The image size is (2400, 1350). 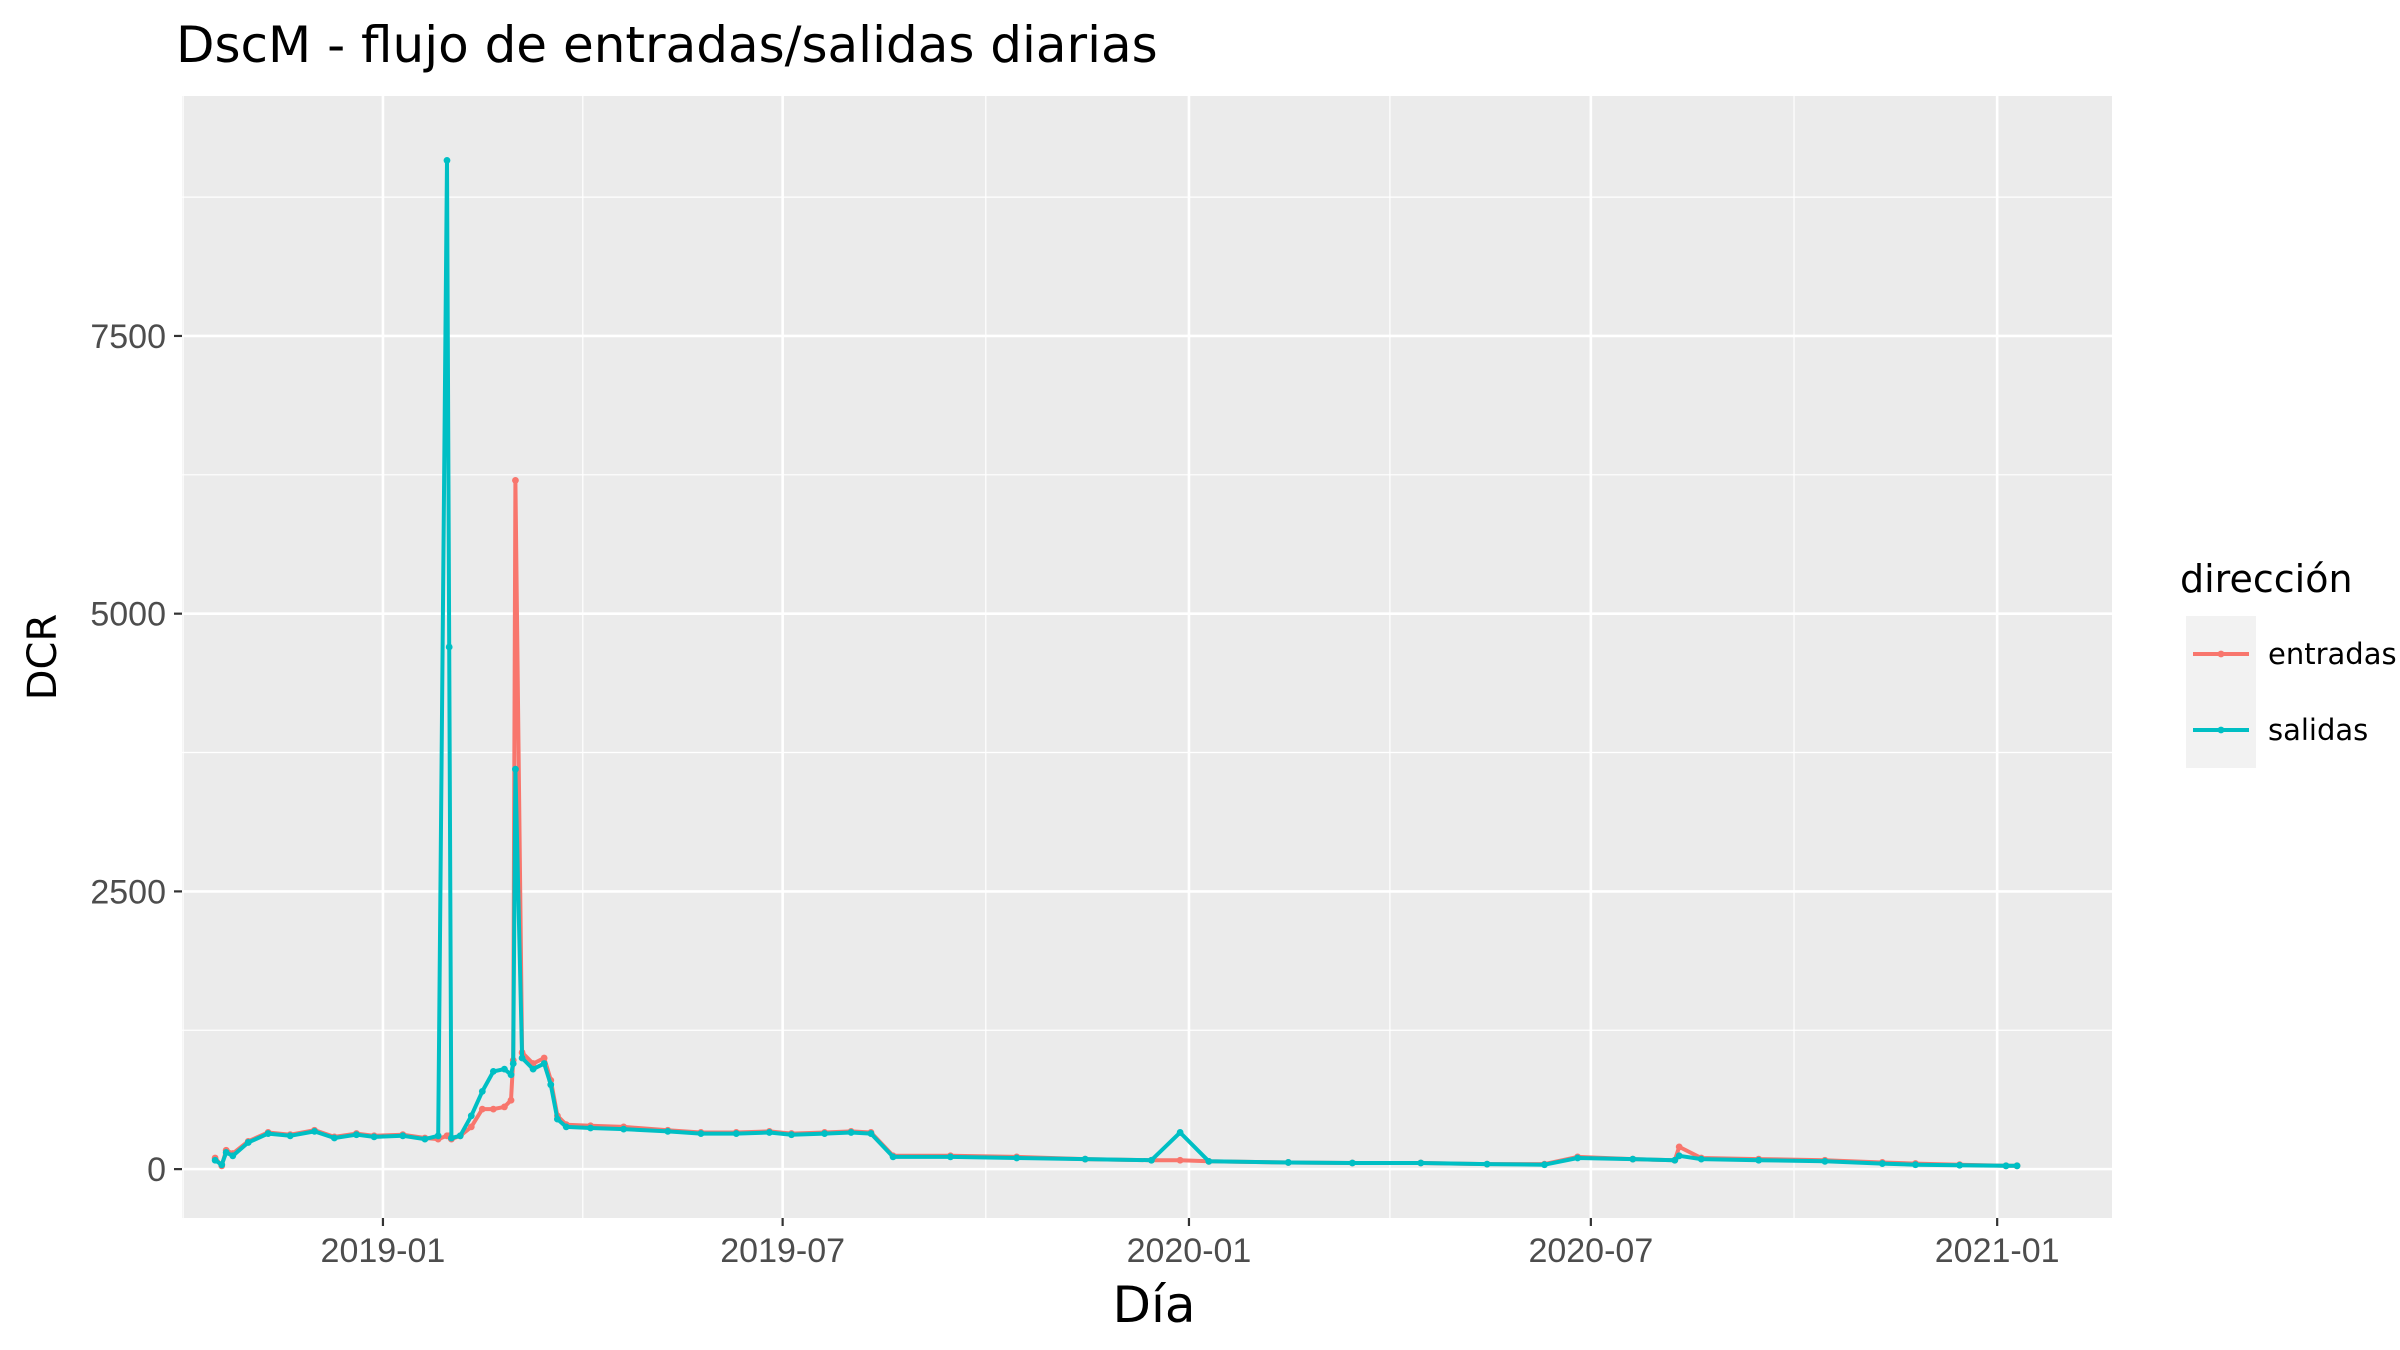 I want to click on chart-title: DscM - flujo de entradas/salidas diarias, so click(x=667, y=45).